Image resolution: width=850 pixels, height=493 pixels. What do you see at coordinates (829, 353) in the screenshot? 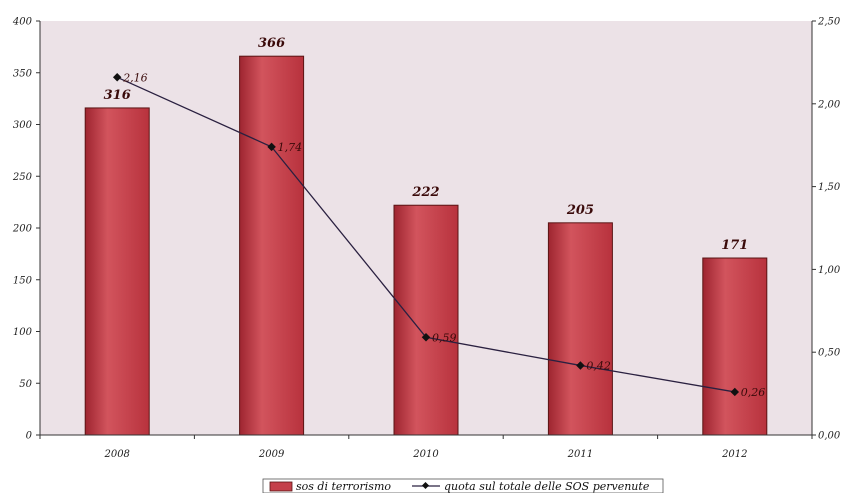
I see `y2-tick-label: 0,50` at bounding box center [829, 353].